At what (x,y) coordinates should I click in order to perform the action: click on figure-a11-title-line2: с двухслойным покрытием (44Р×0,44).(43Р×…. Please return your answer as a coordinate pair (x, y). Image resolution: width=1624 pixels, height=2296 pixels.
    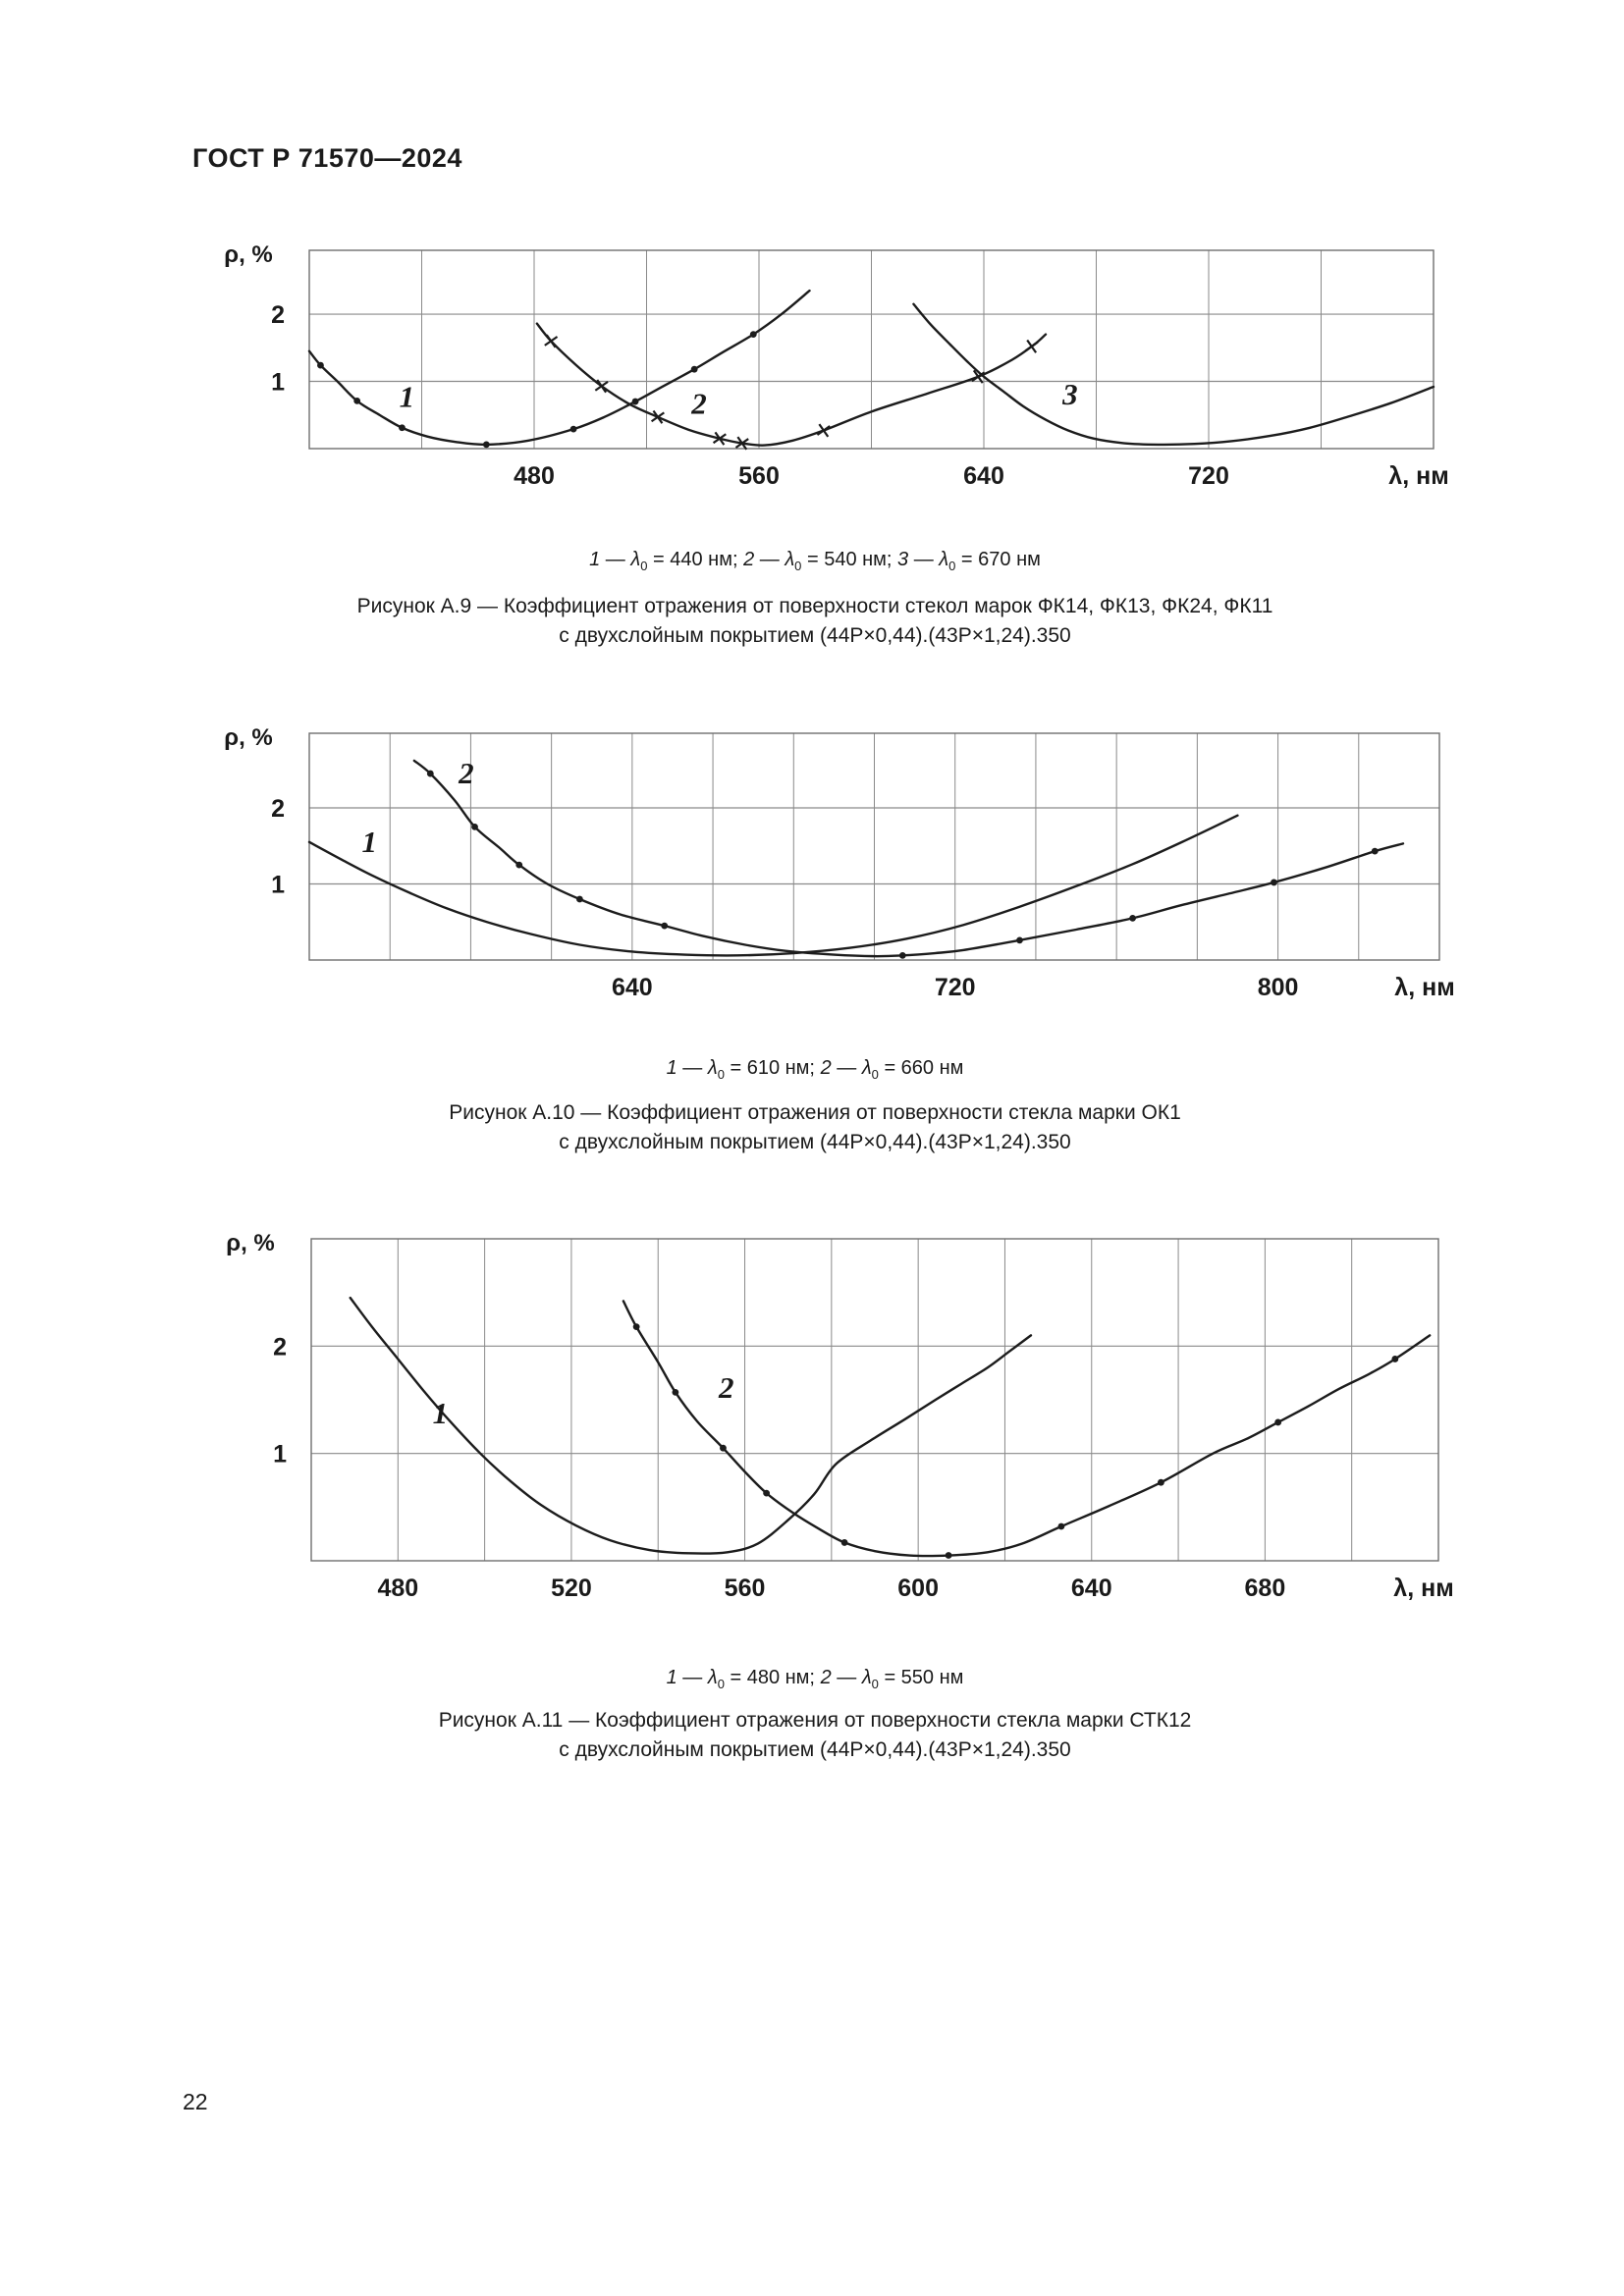
    Looking at the image, I should click on (815, 1749).